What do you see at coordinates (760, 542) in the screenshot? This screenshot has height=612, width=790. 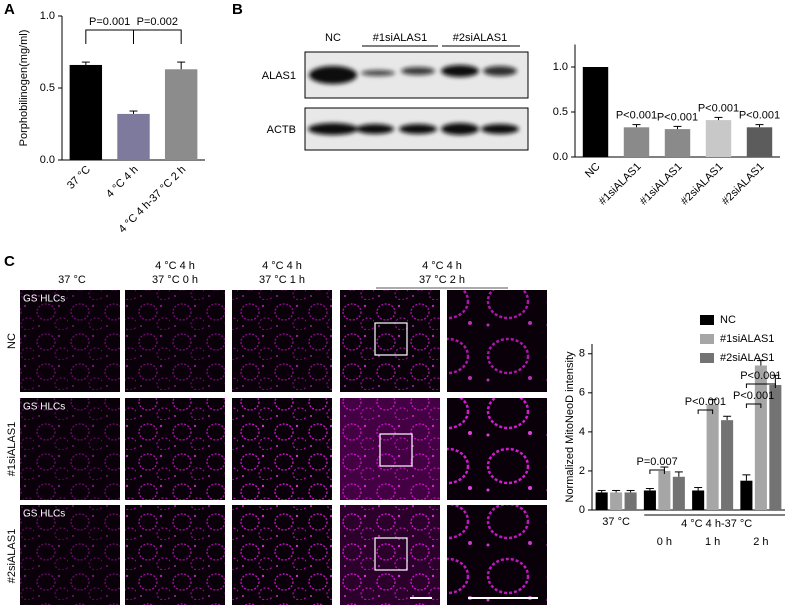 I see `x-tick-label: 2 h` at bounding box center [760, 542].